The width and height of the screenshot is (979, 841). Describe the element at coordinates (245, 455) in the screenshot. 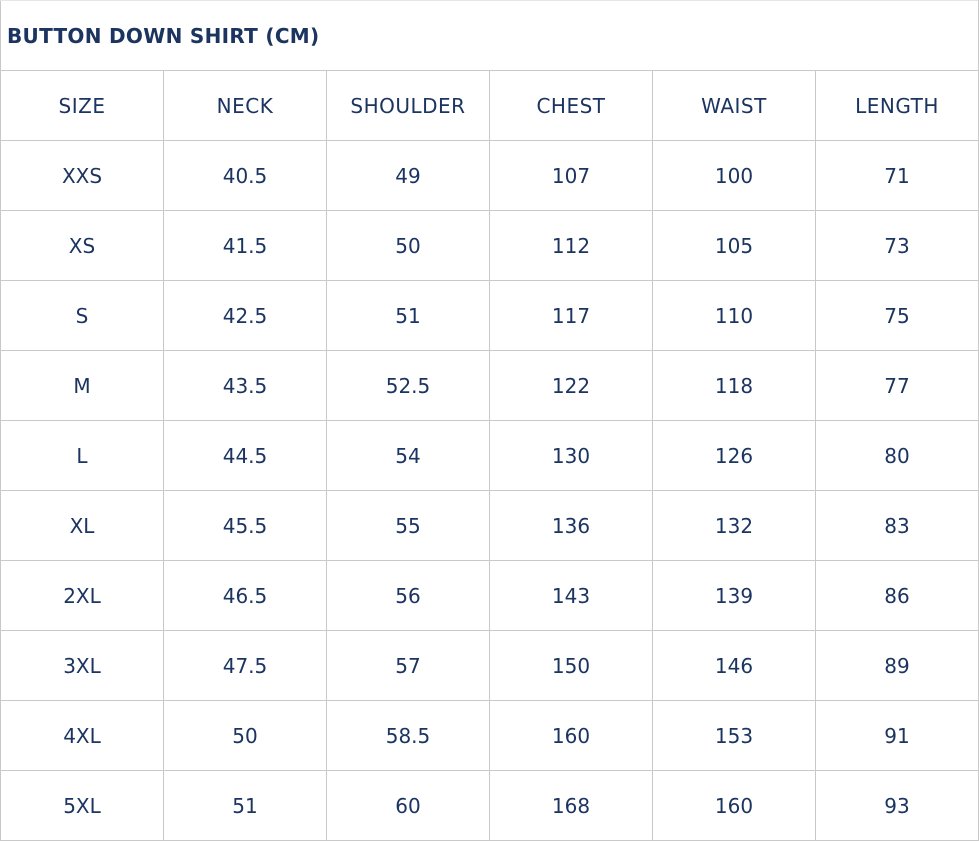

I see `cell-neck: 44.5` at that location.